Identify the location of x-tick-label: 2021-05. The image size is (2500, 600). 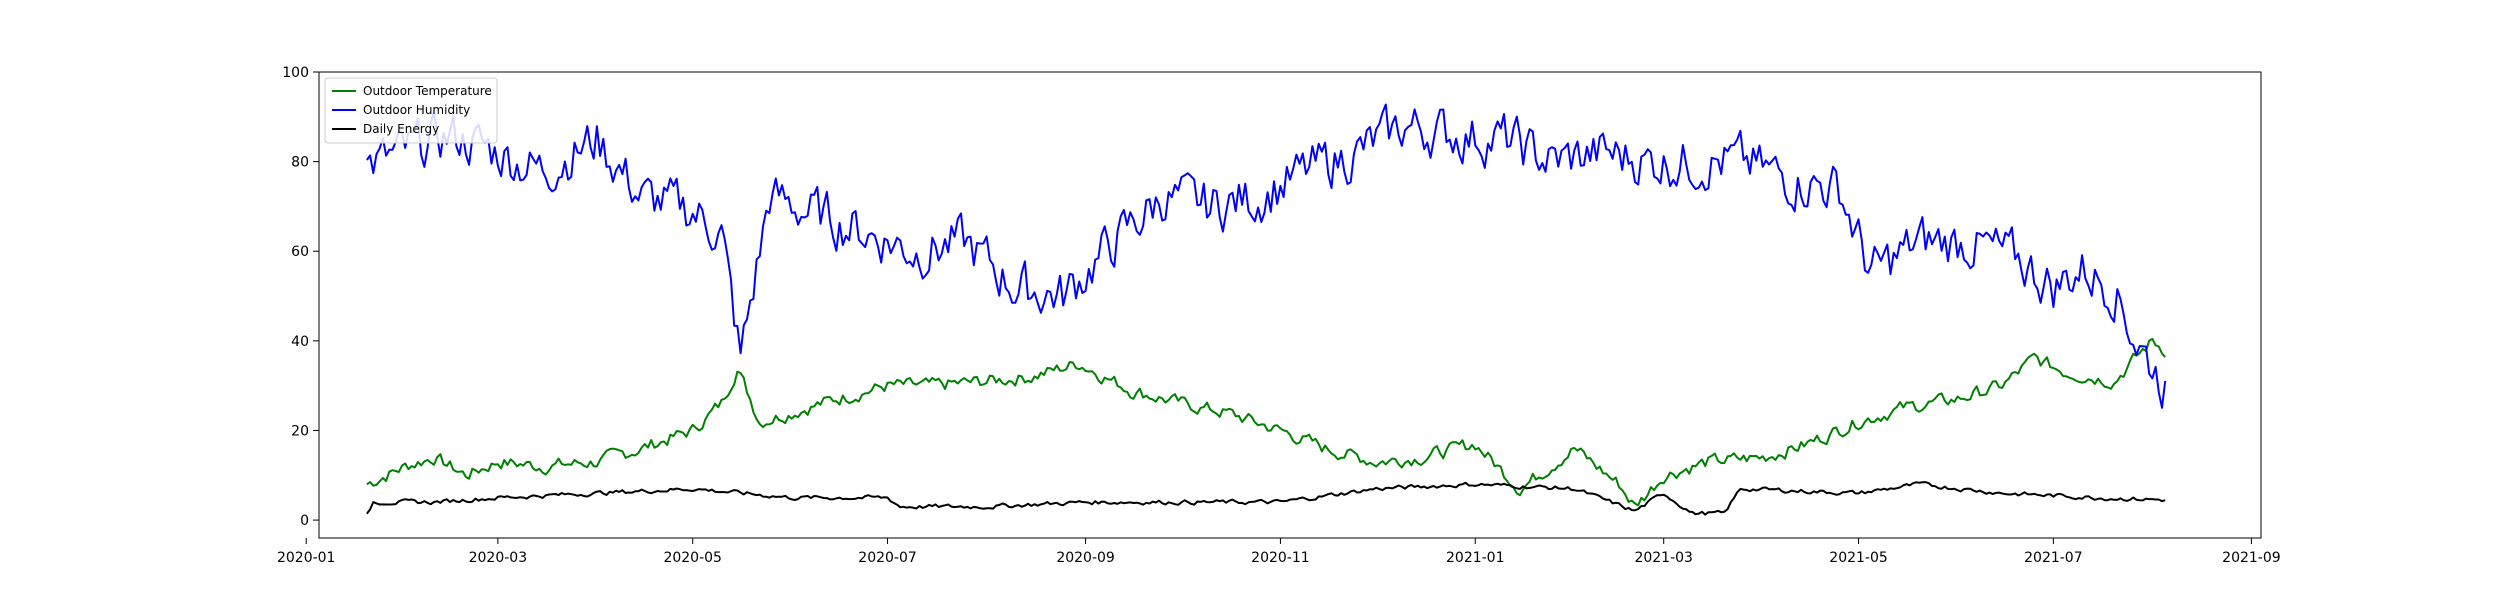
(1858, 558).